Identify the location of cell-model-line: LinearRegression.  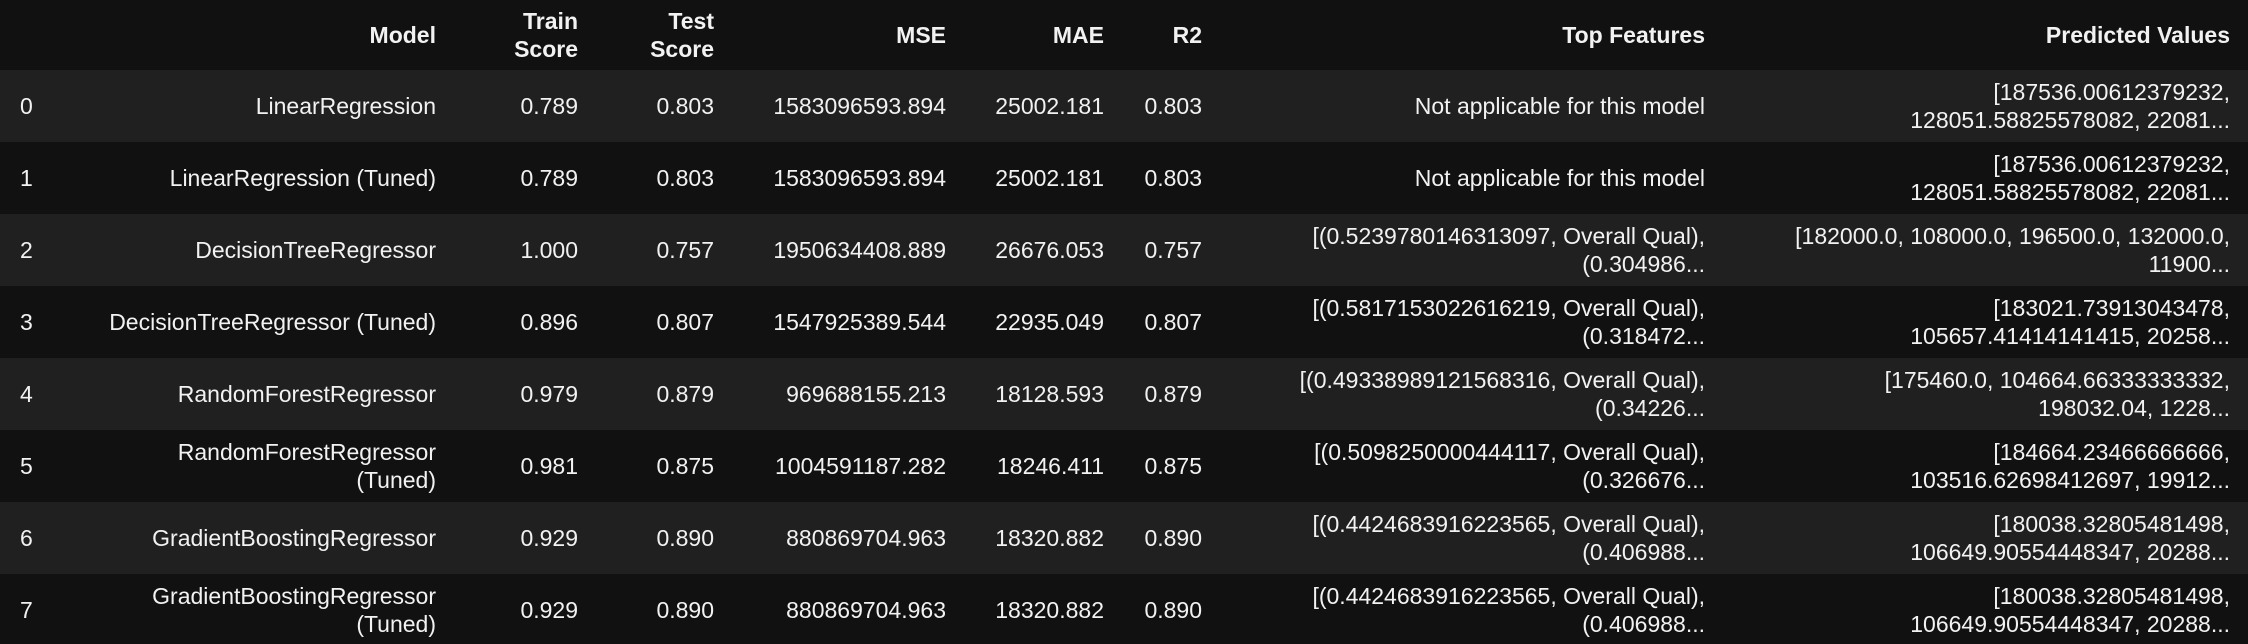
(345, 106).